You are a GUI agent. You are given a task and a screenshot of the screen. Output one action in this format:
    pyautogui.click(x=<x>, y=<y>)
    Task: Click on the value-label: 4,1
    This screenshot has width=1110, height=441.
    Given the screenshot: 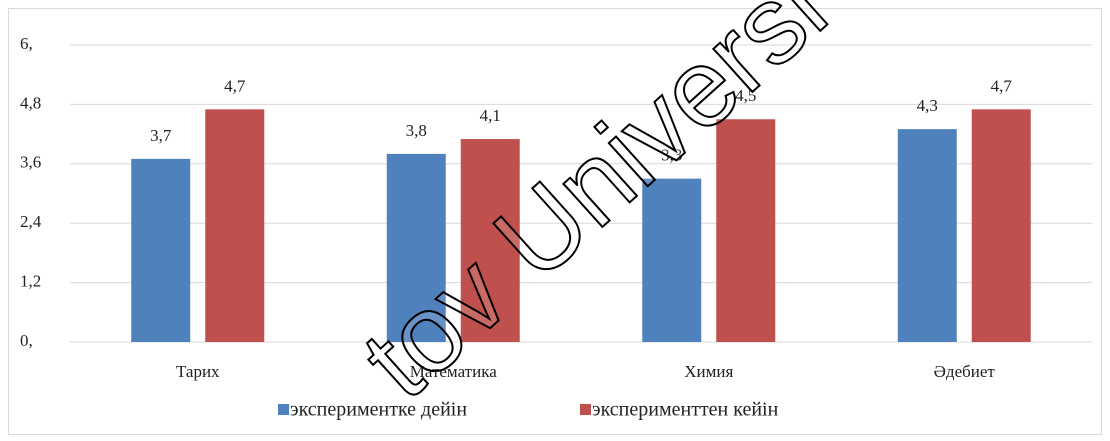 What is the action you would take?
    pyautogui.click(x=490, y=115)
    